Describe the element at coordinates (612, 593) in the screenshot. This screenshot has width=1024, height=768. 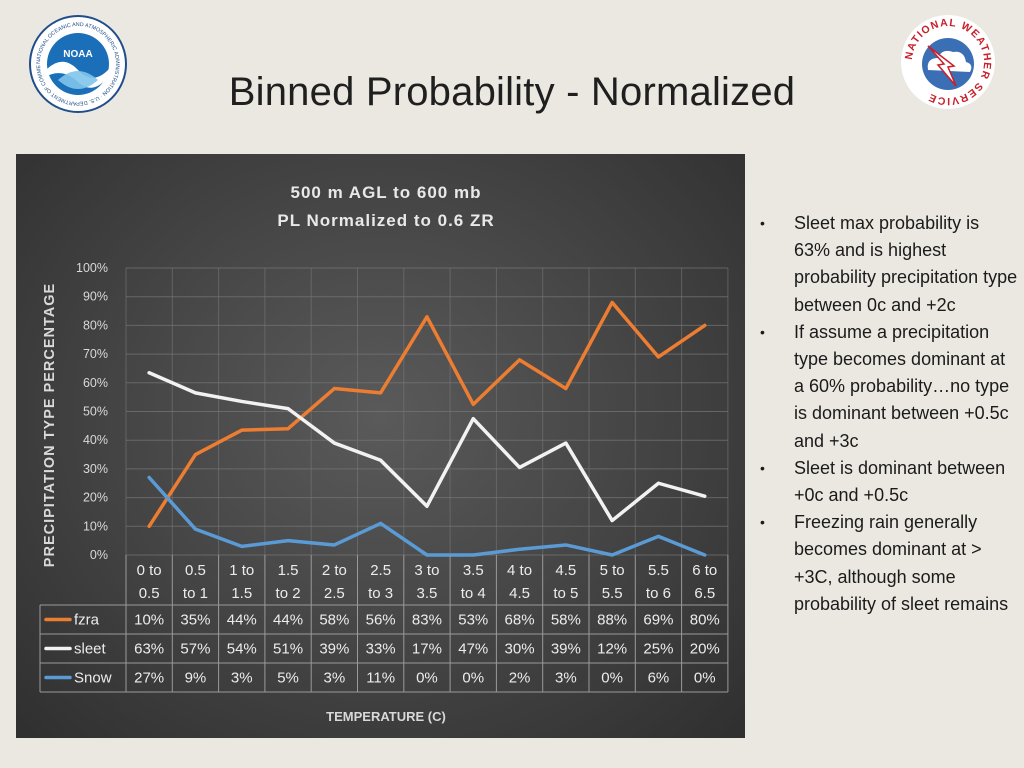
I see `x-tick-label: 5.5` at that location.